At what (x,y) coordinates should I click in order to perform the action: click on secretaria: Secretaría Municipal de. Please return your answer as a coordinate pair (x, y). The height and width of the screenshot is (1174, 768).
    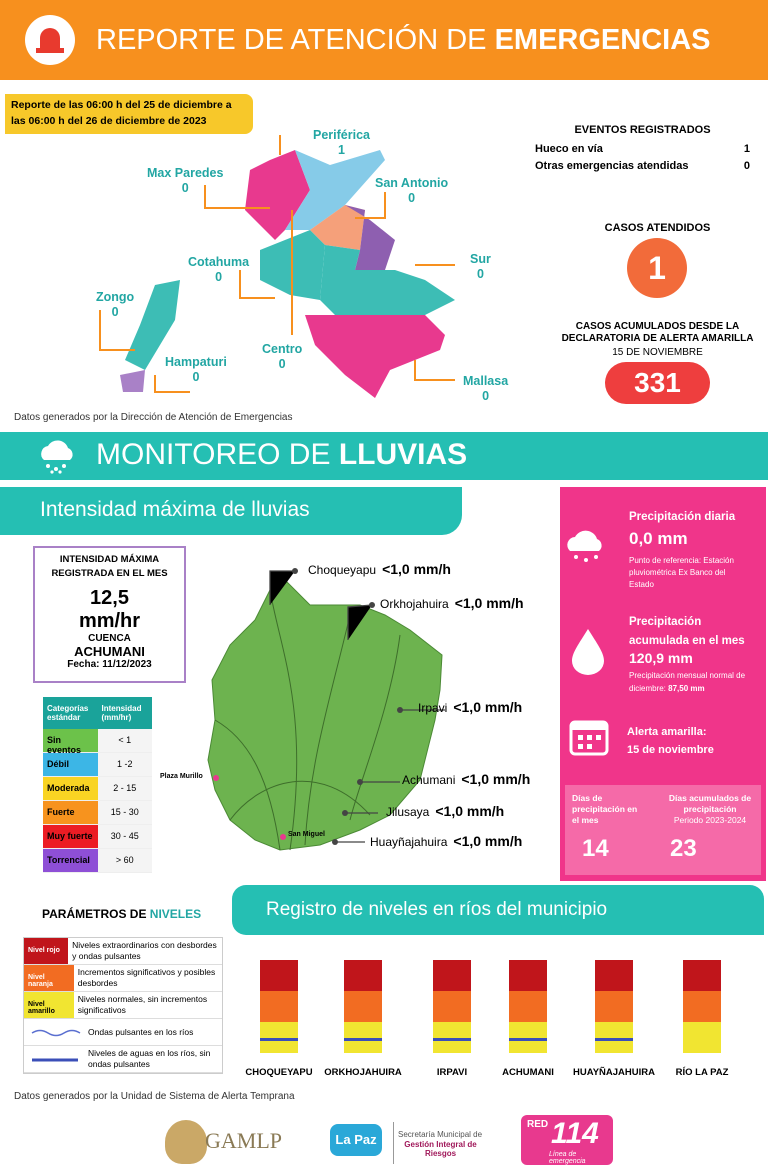
    Looking at the image, I should click on (440, 1134).